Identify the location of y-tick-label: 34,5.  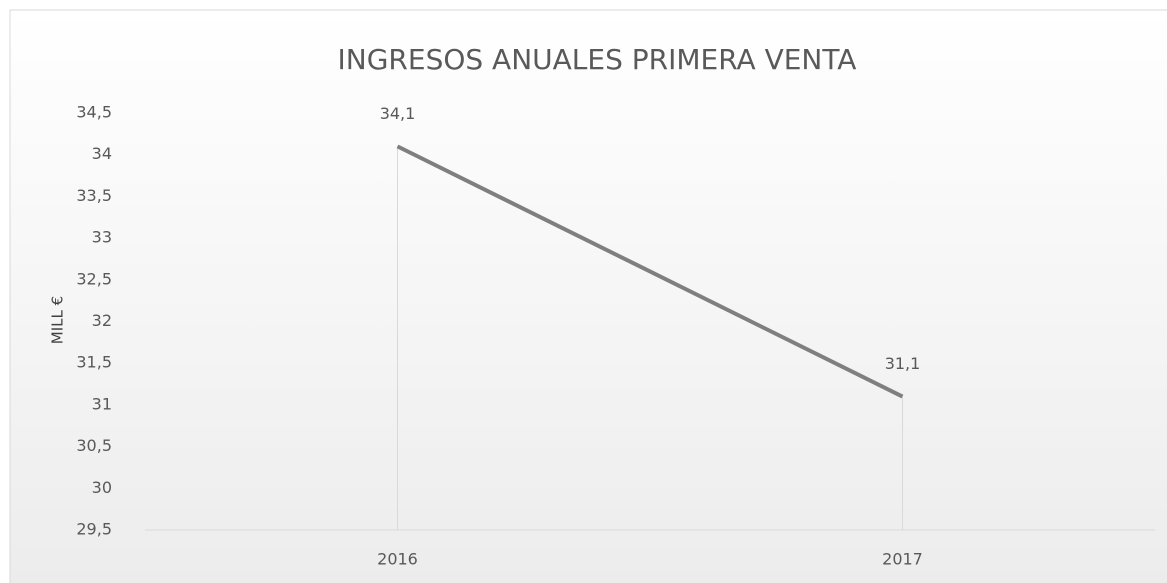
(94, 112).